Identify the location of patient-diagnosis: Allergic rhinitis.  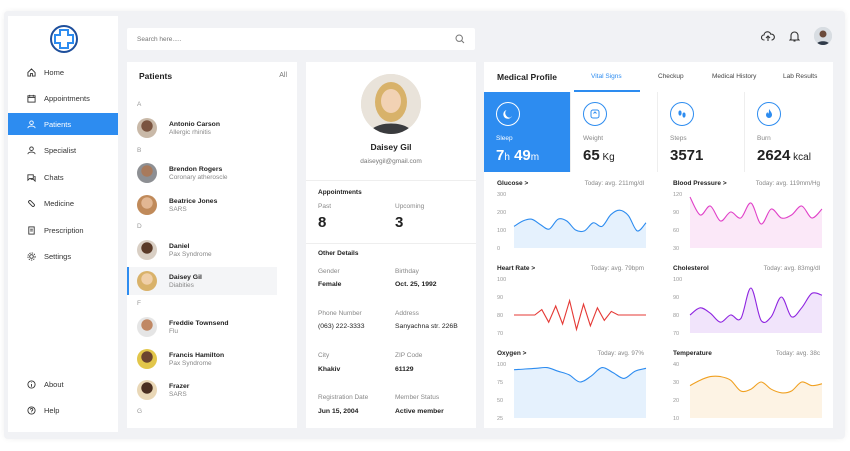
(190, 132).